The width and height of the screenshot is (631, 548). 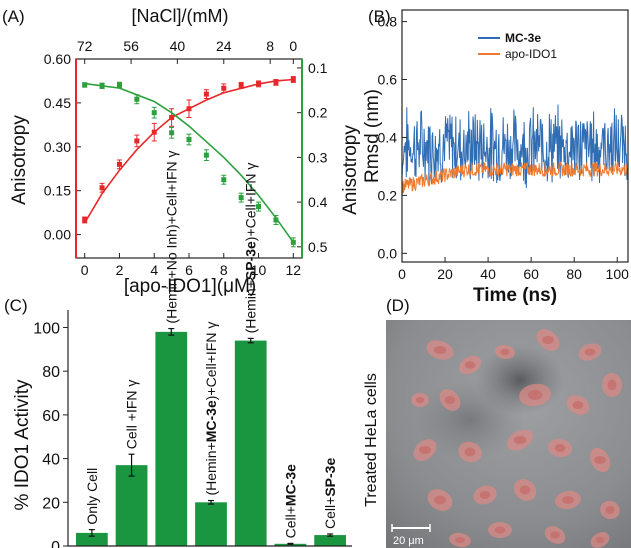 What do you see at coordinates (330, 477) in the screenshot?
I see `category-label-part: SP-3e` at bounding box center [330, 477].